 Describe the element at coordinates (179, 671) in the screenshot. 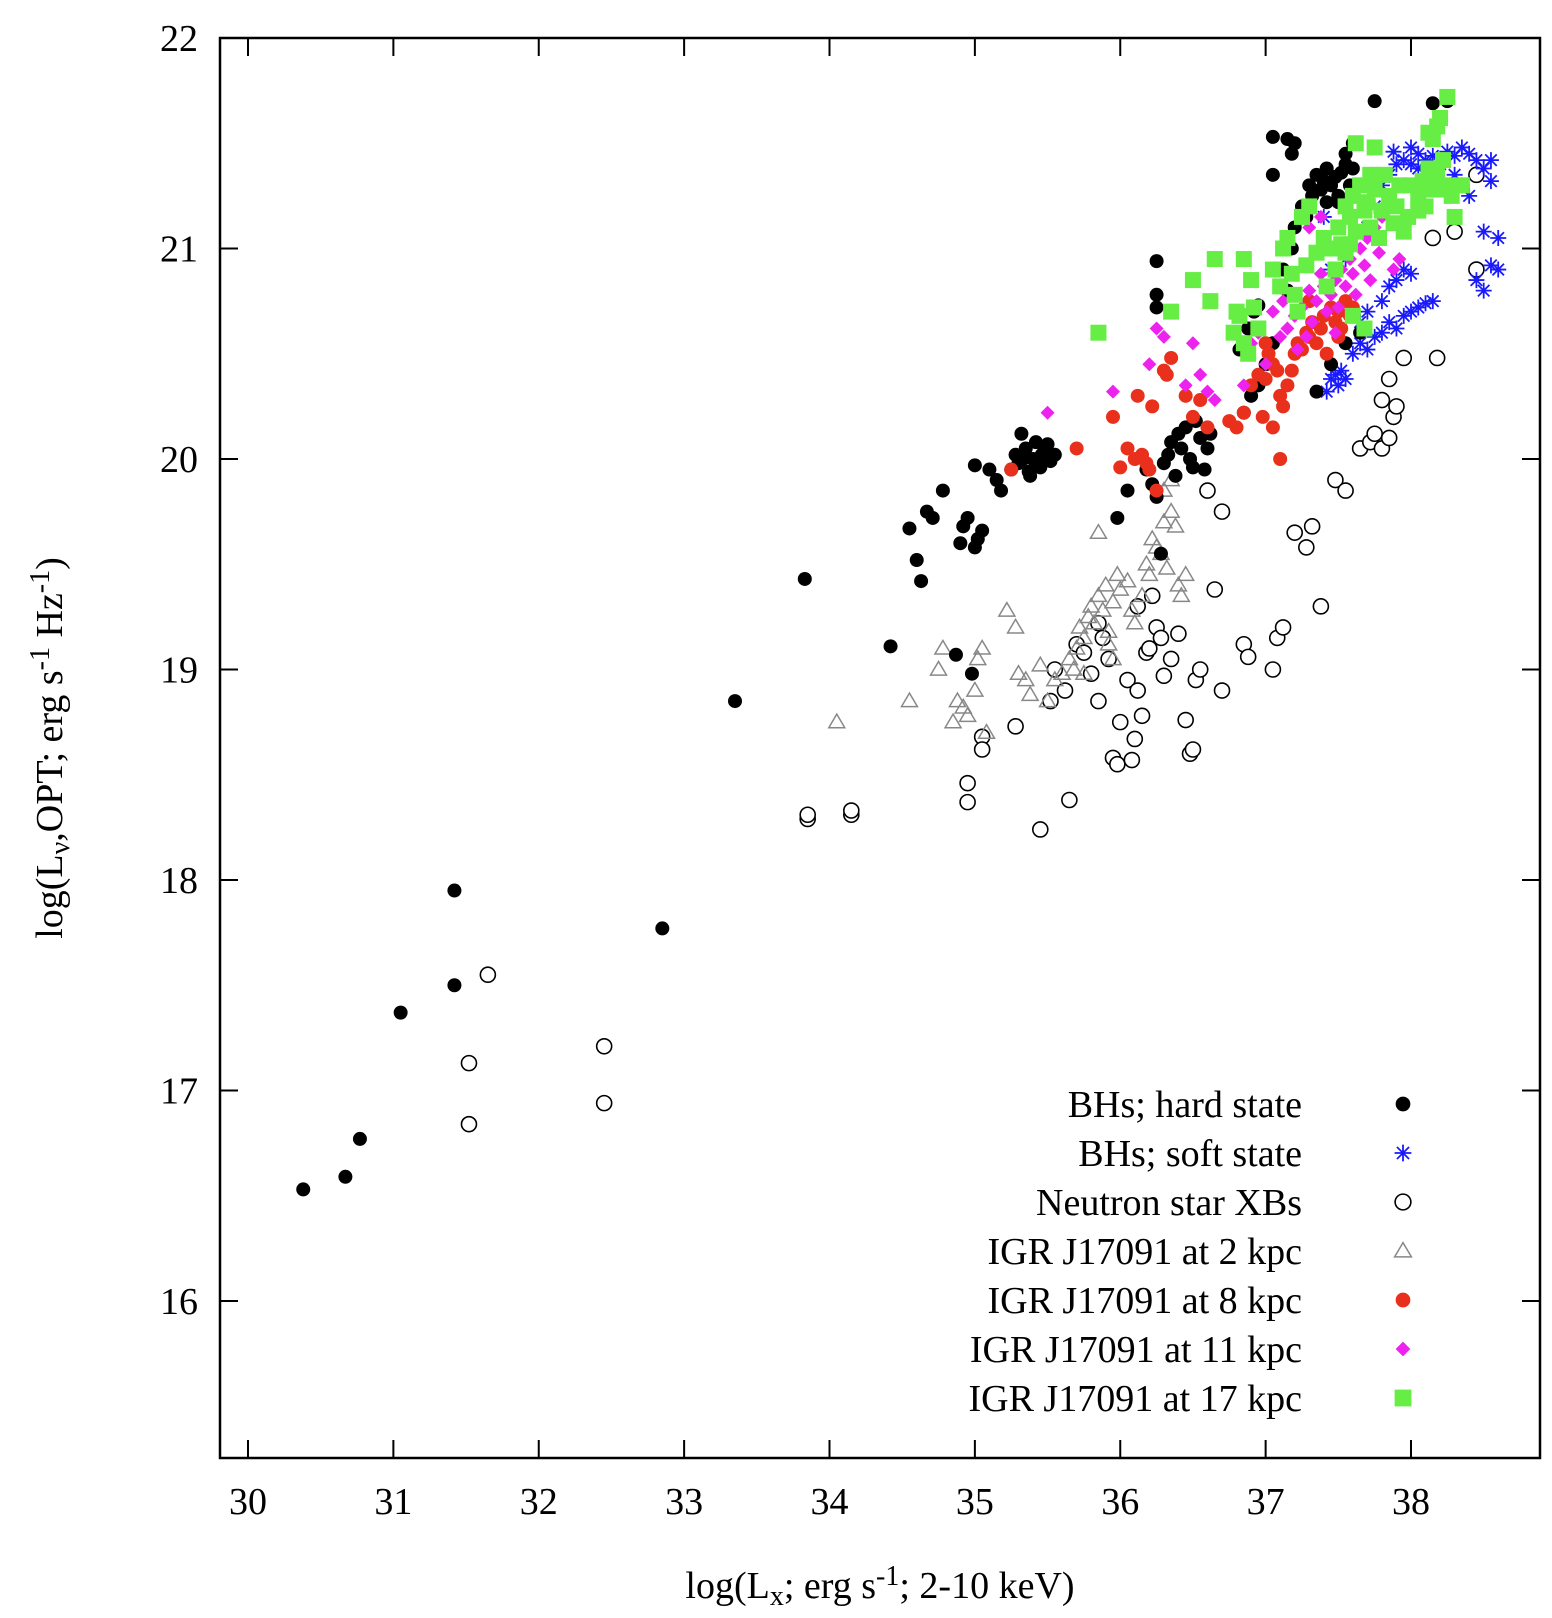

I see `y-tick-label: 19` at that location.